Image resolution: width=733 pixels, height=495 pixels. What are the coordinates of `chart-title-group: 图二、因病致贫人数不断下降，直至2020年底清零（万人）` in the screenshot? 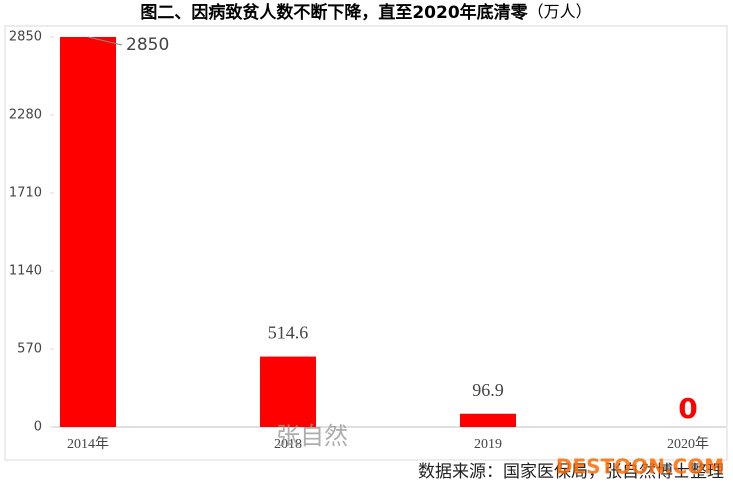 It's located at (365, 12).